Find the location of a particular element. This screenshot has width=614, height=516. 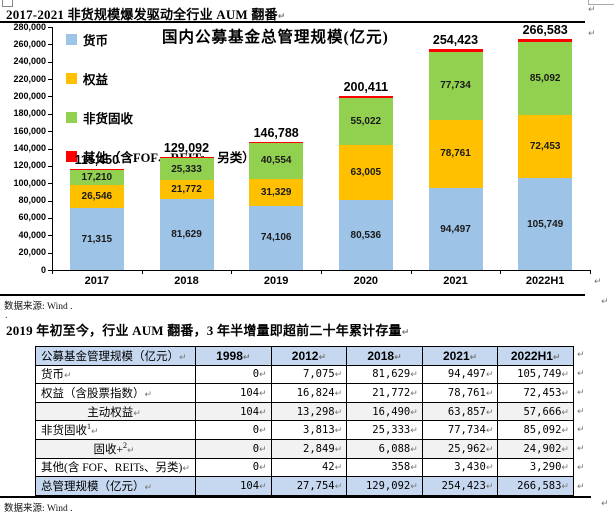

value-cell: 21,772↵ is located at coordinates (384, 393).